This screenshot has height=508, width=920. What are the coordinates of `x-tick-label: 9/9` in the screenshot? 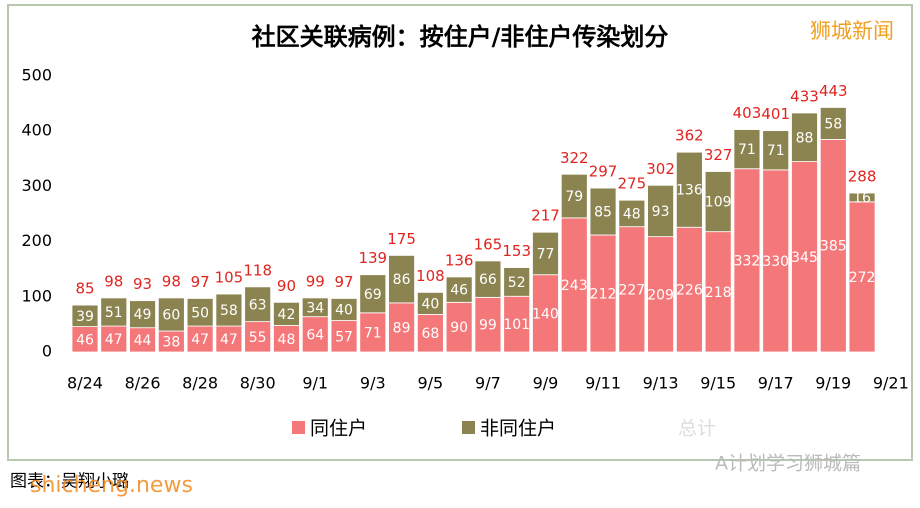 It's located at (546, 383).